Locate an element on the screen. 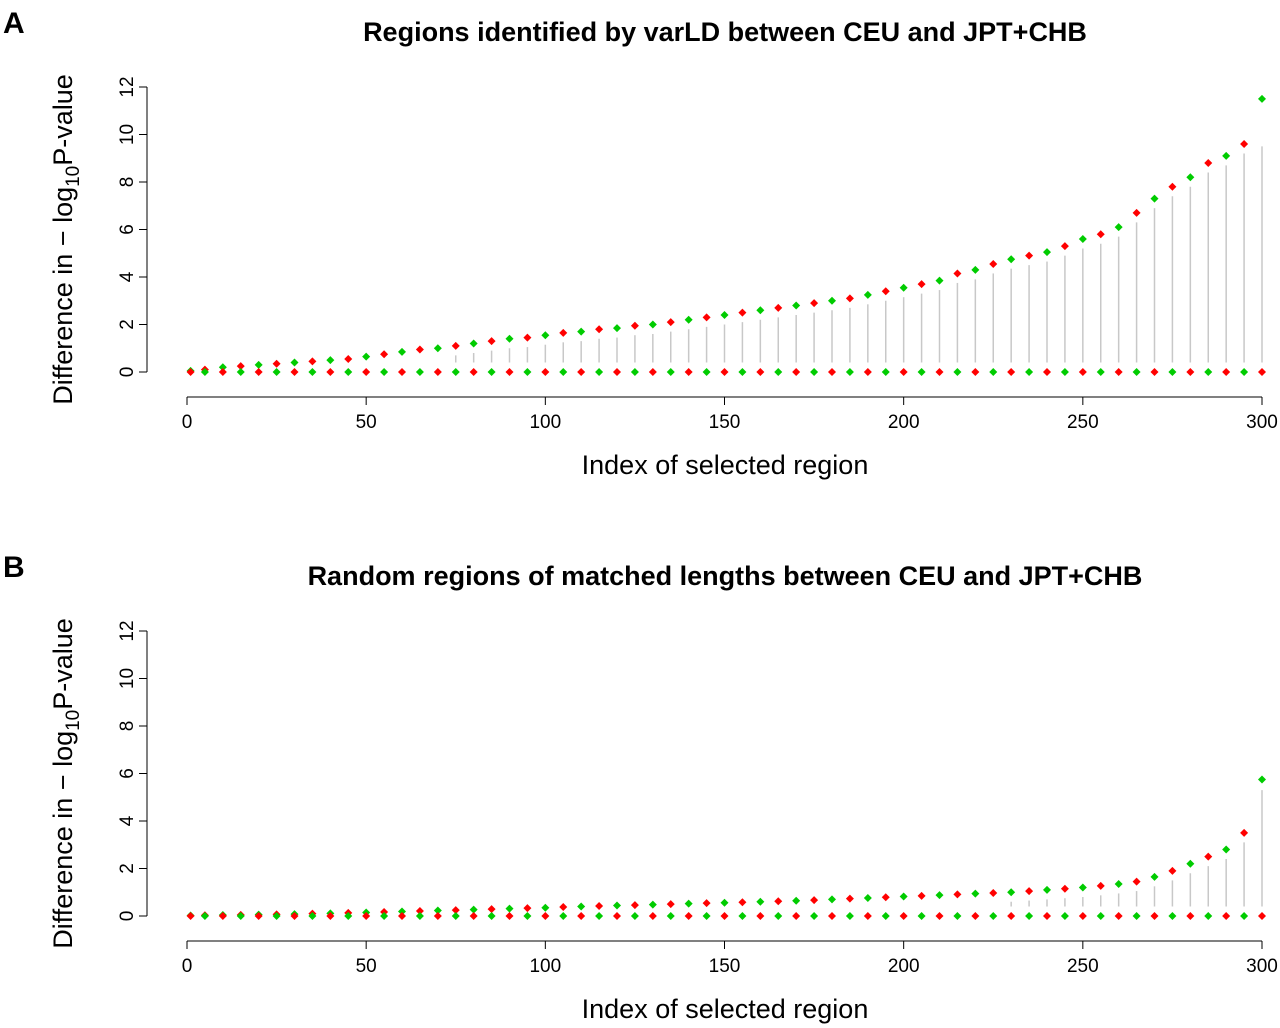 The width and height of the screenshot is (1280, 1028). y-axis-label-part: Difference in − log is located at coordinates (63, 840).